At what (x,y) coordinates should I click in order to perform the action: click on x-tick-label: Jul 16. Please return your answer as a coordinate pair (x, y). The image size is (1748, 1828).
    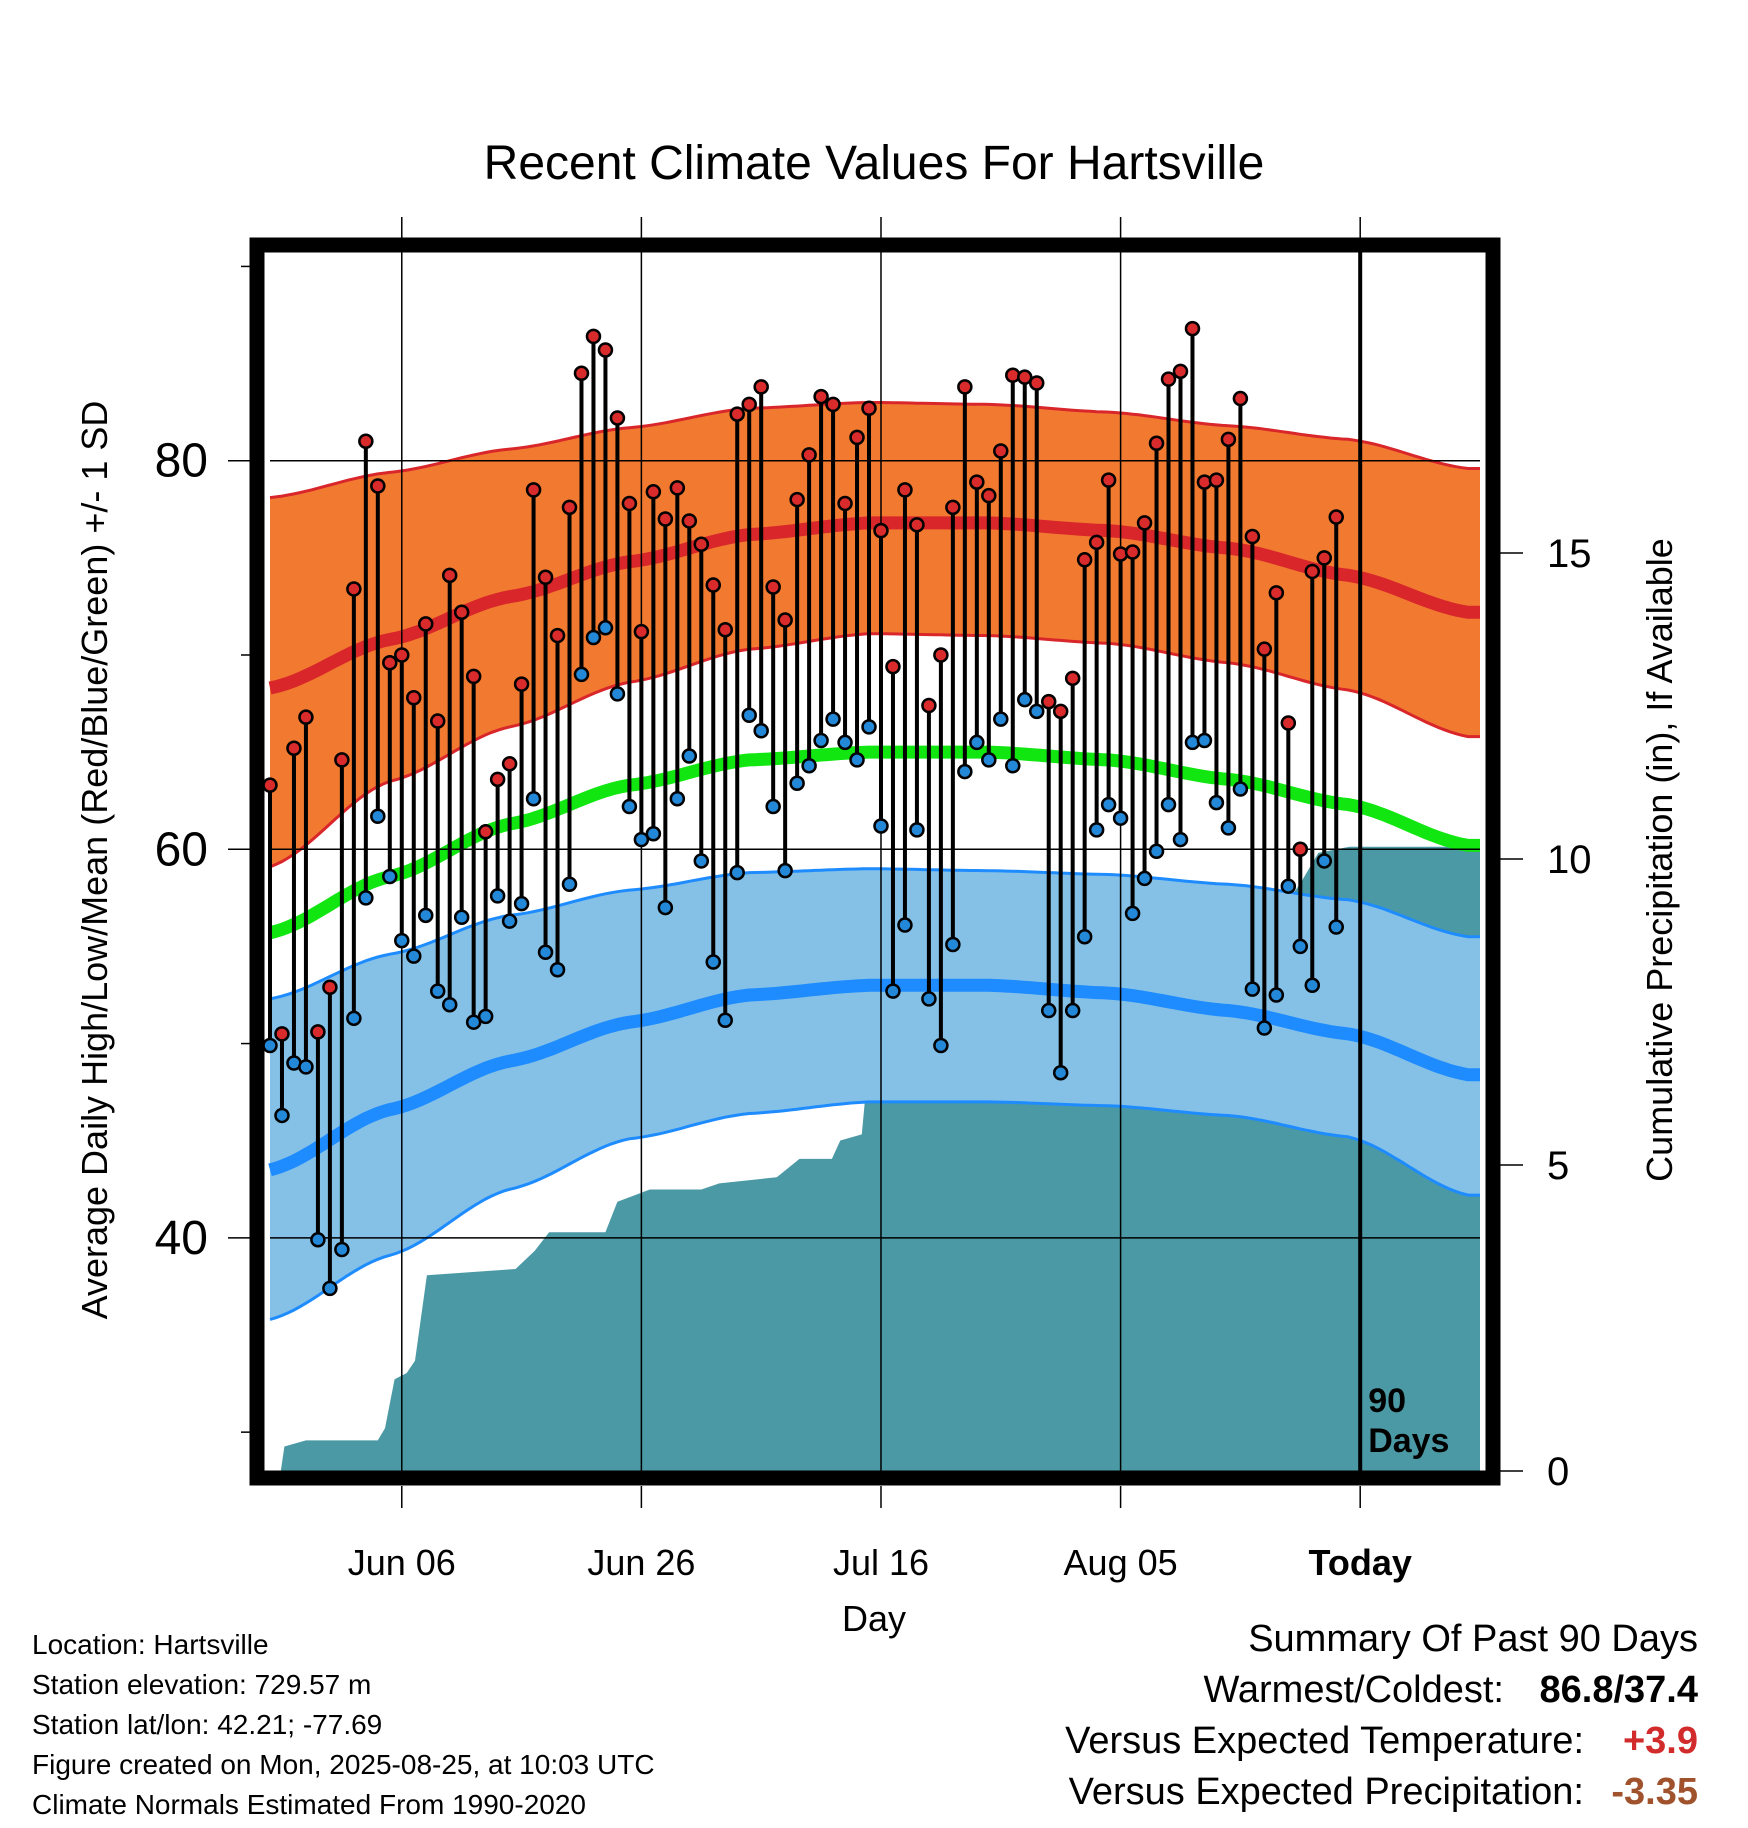
    Looking at the image, I should click on (881, 1562).